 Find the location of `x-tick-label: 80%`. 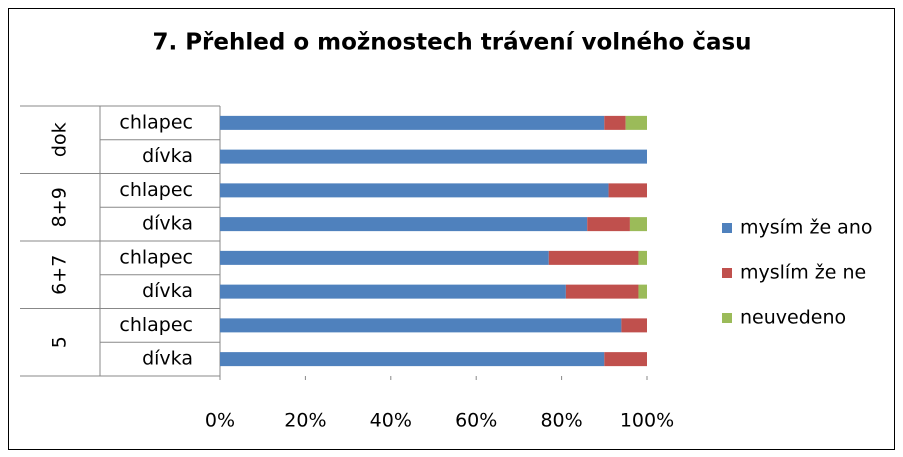

x-tick-label: 80% is located at coordinates (561, 421).